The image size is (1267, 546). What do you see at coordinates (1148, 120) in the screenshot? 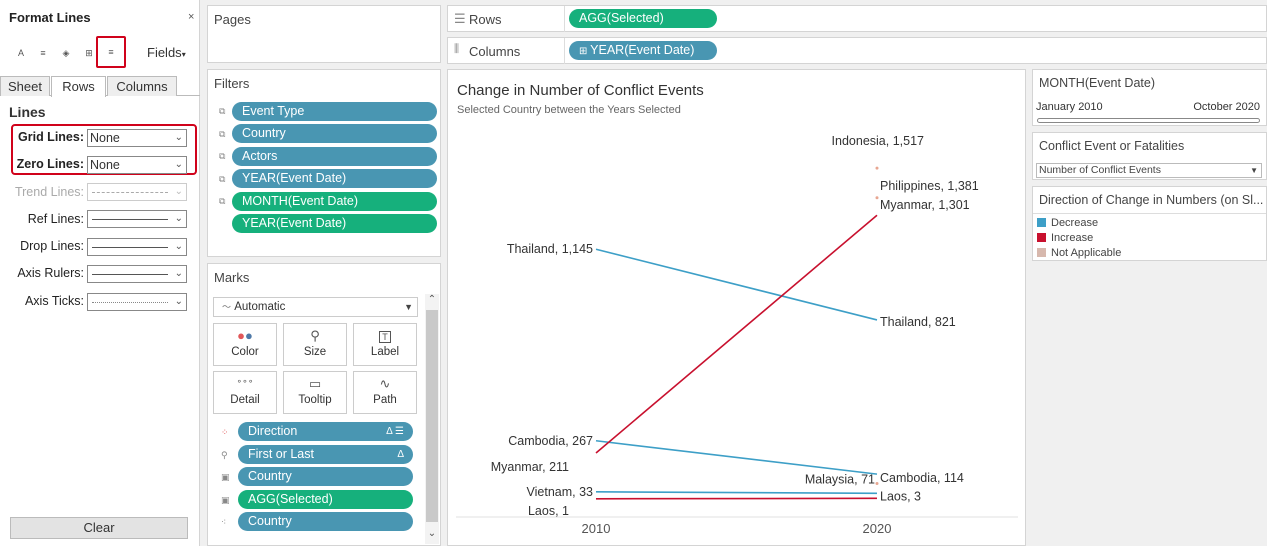
I see `month-range-slider` at bounding box center [1148, 120].